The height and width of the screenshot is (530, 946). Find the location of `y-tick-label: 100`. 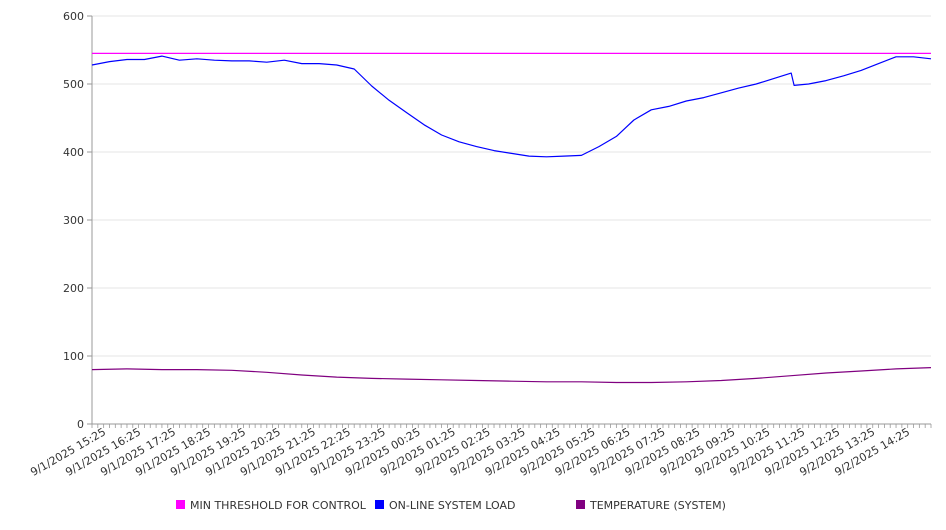

y-tick-label: 100 is located at coordinates (73, 356).